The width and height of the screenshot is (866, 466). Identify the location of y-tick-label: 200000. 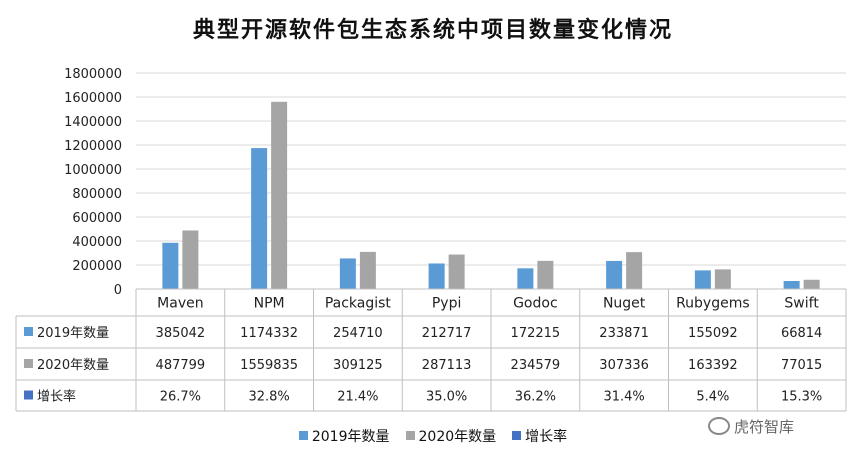
(97, 266).